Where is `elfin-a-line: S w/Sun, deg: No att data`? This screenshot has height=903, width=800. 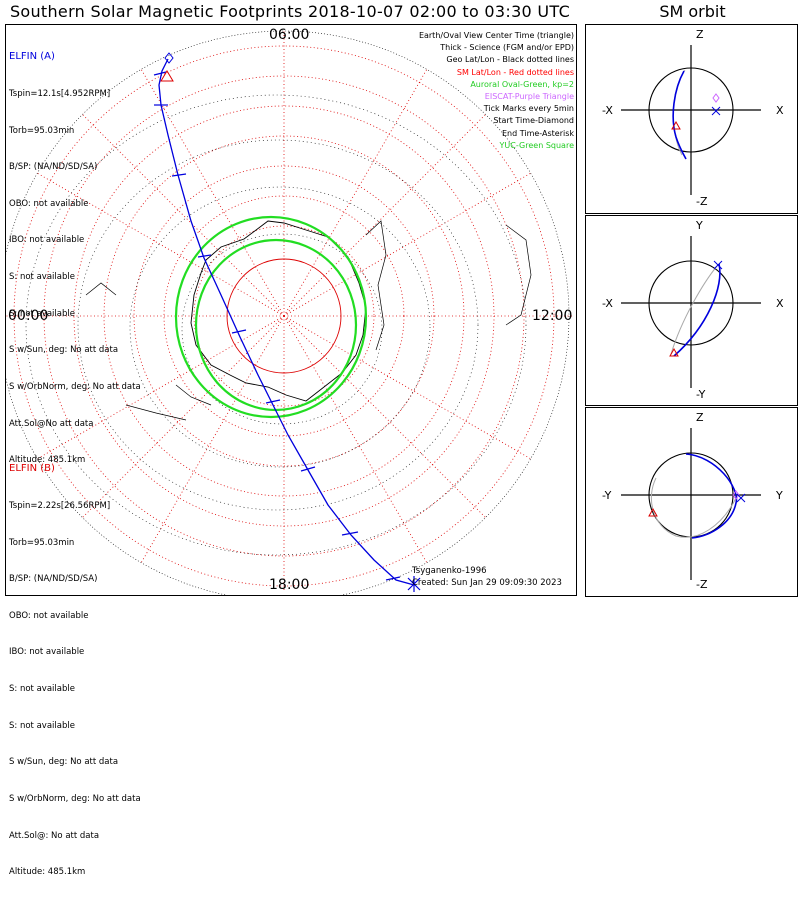 elfin-a-line: S w/Sun, deg: No att data is located at coordinates (64, 350).